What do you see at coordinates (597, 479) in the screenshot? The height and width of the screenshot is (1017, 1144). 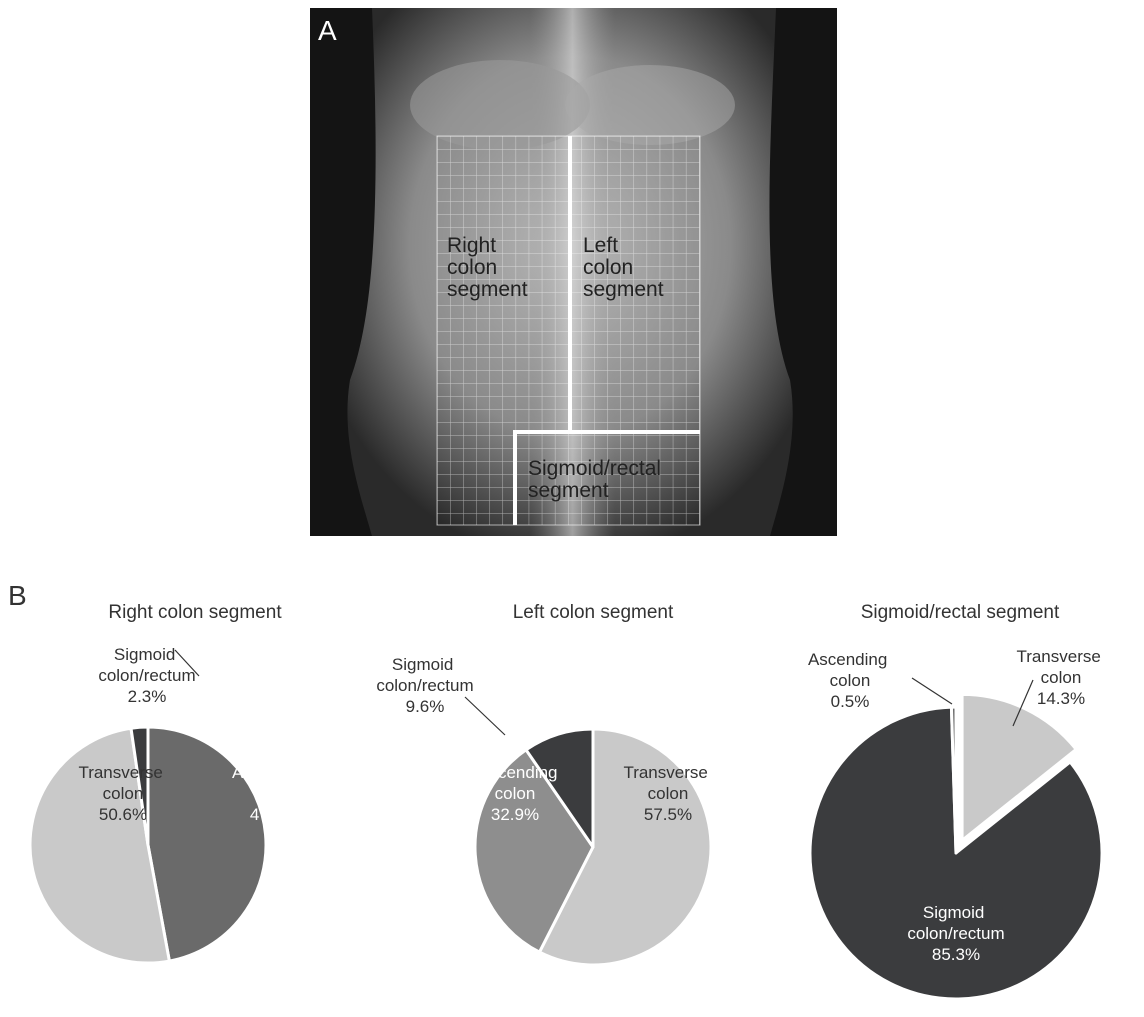 I see `image-label: Sigmoid/rectal segment` at bounding box center [597, 479].